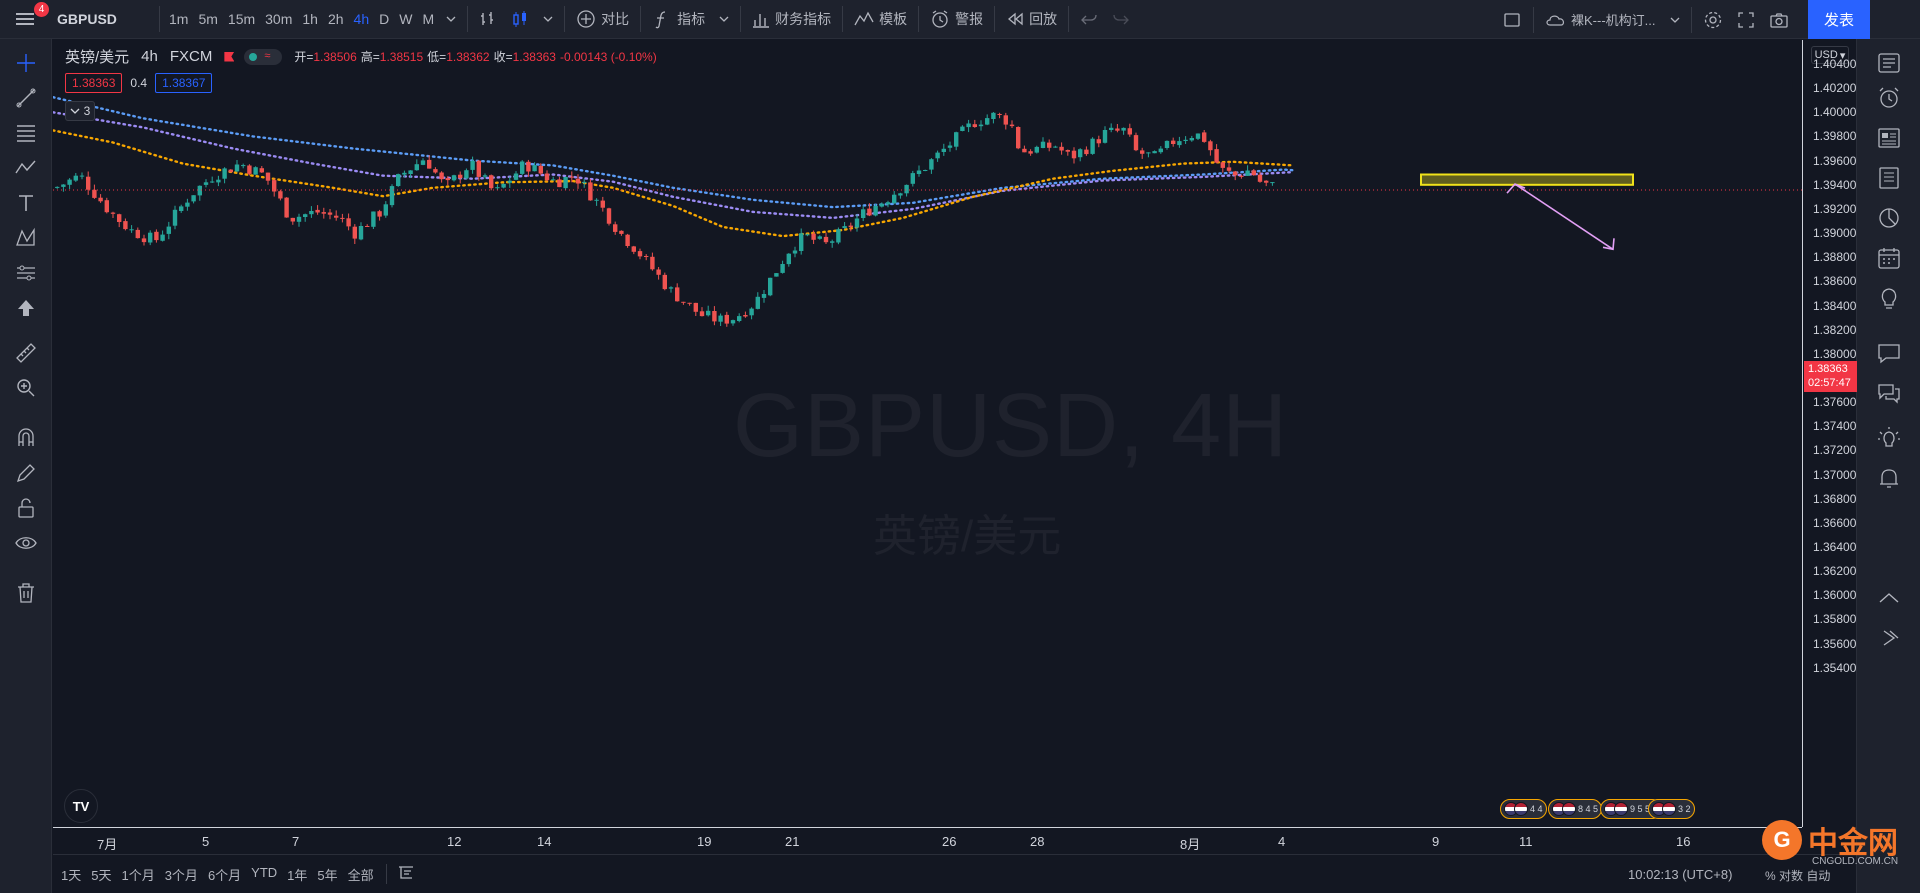 The height and width of the screenshot is (893, 1920). Describe the element at coordinates (1512, 19) in the screenshot. I see `fullscreen-layout-button` at that location.